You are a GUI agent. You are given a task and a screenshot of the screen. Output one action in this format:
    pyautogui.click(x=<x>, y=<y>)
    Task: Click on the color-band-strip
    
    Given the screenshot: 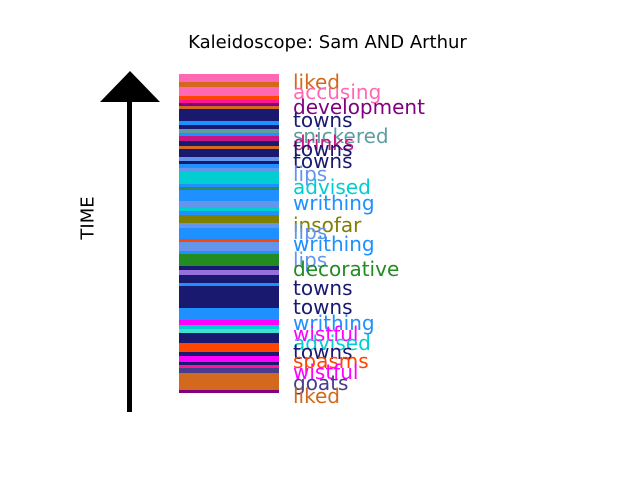 What is the action you would take?
    pyautogui.click(x=229, y=242)
    